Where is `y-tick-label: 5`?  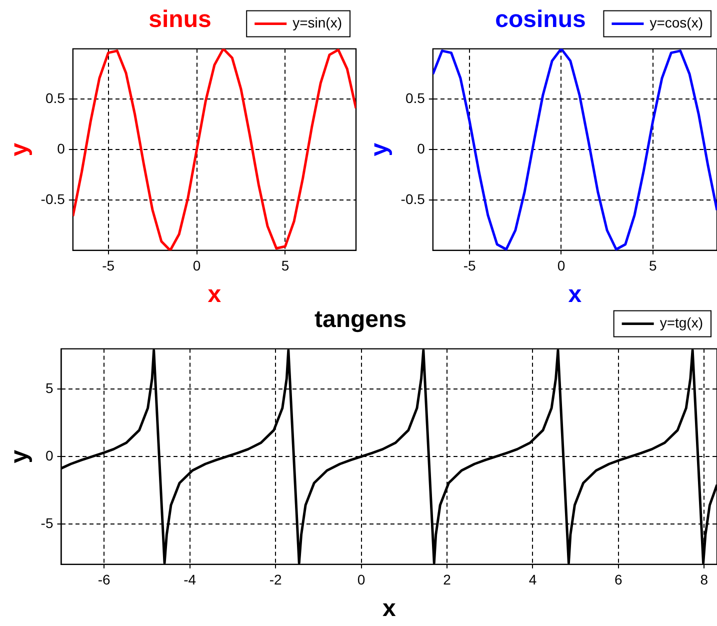
y-tick-label: 5 is located at coordinates (49, 388).